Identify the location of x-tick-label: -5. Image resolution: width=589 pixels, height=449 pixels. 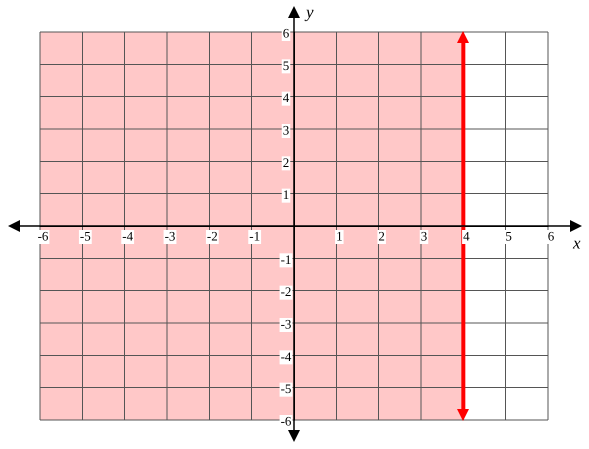
(85, 236).